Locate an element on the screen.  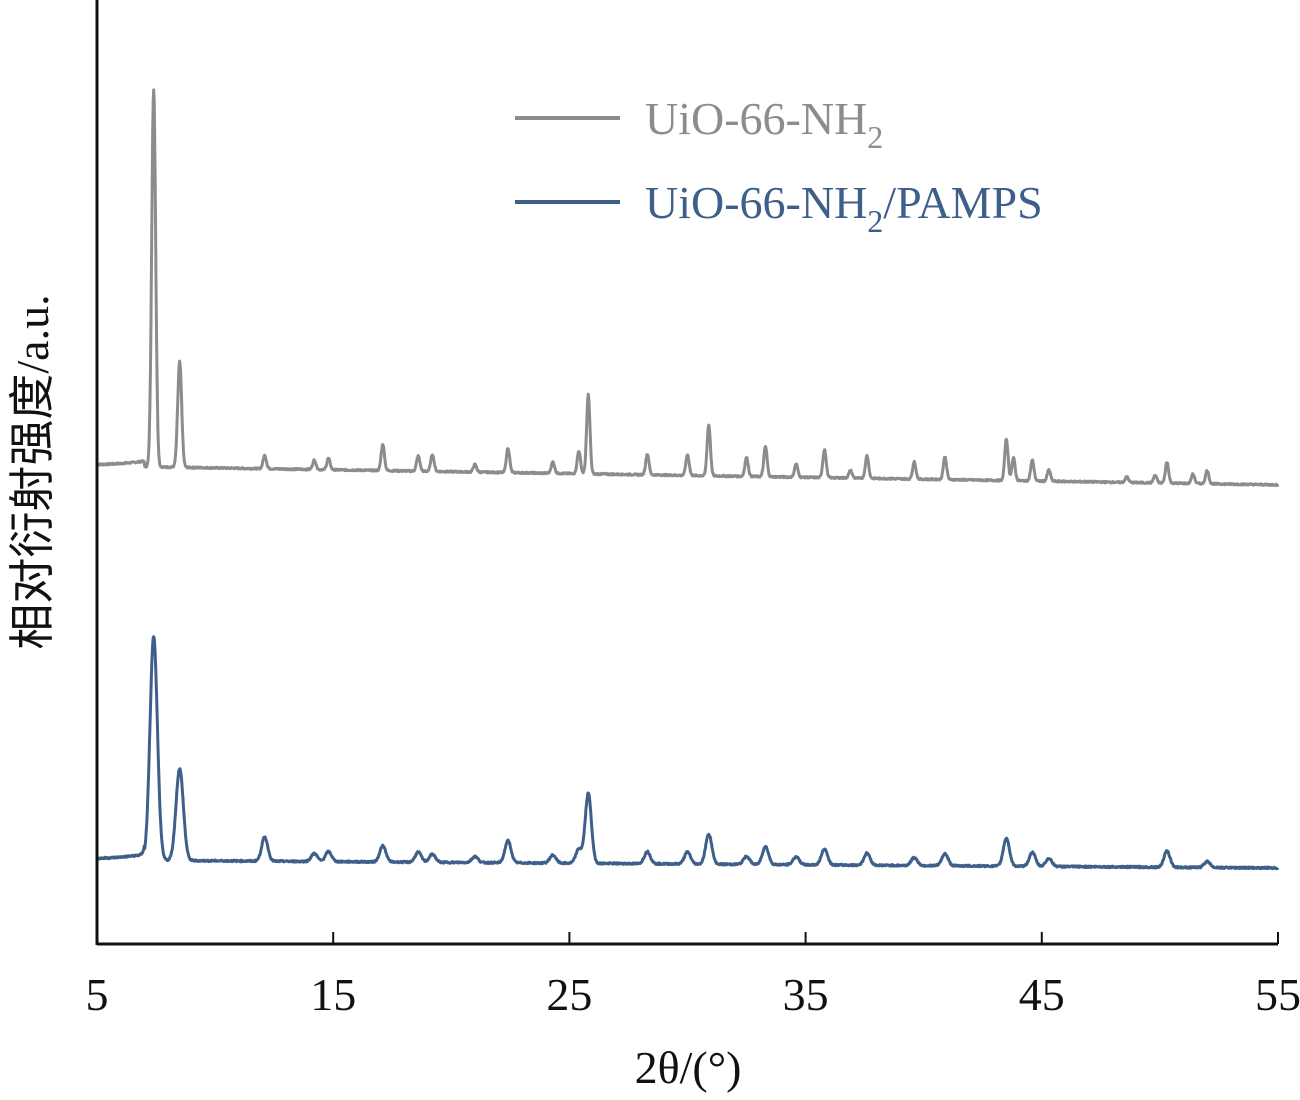
legend-label-uio-66-nh2: UiO-66-NH2 is located at coordinates (764, 124).